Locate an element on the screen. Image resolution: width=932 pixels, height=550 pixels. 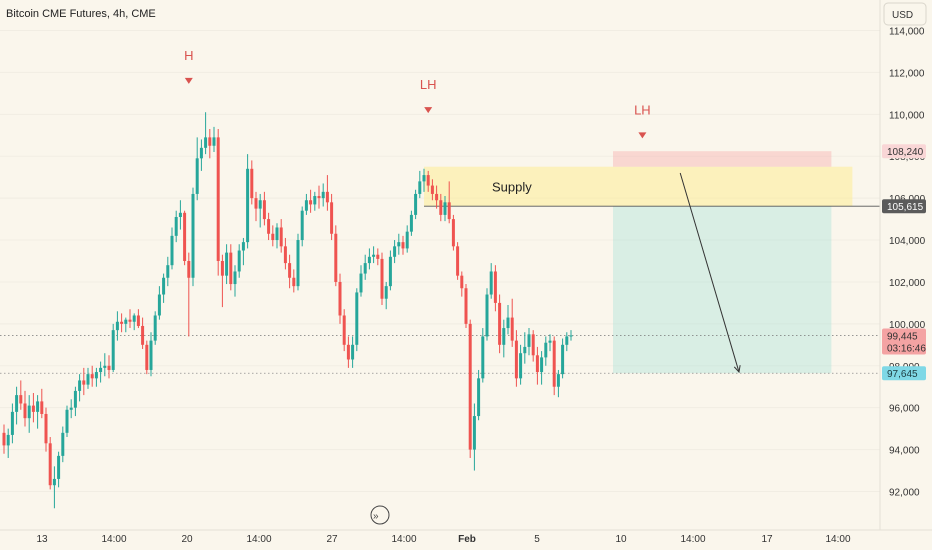
price-tag-value: 97,645 is located at coordinates (902, 374).